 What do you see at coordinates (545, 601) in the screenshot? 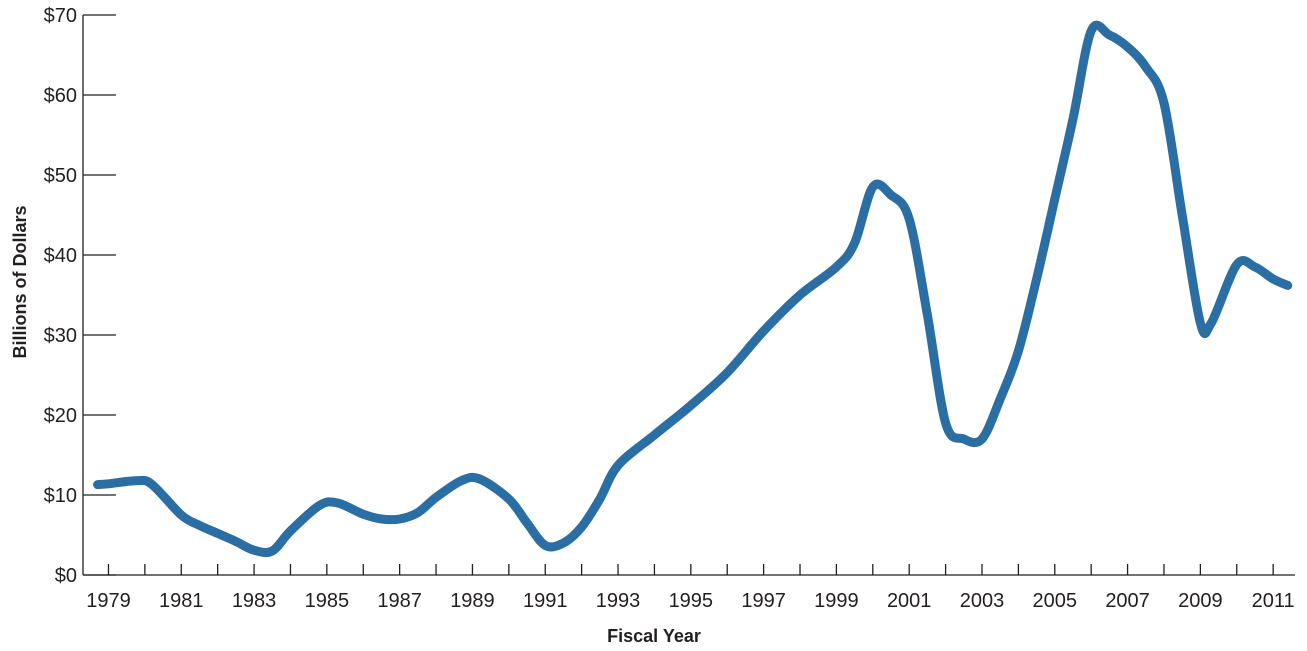
I see `x-tick-label: 1991` at bounding box center [545, 601].